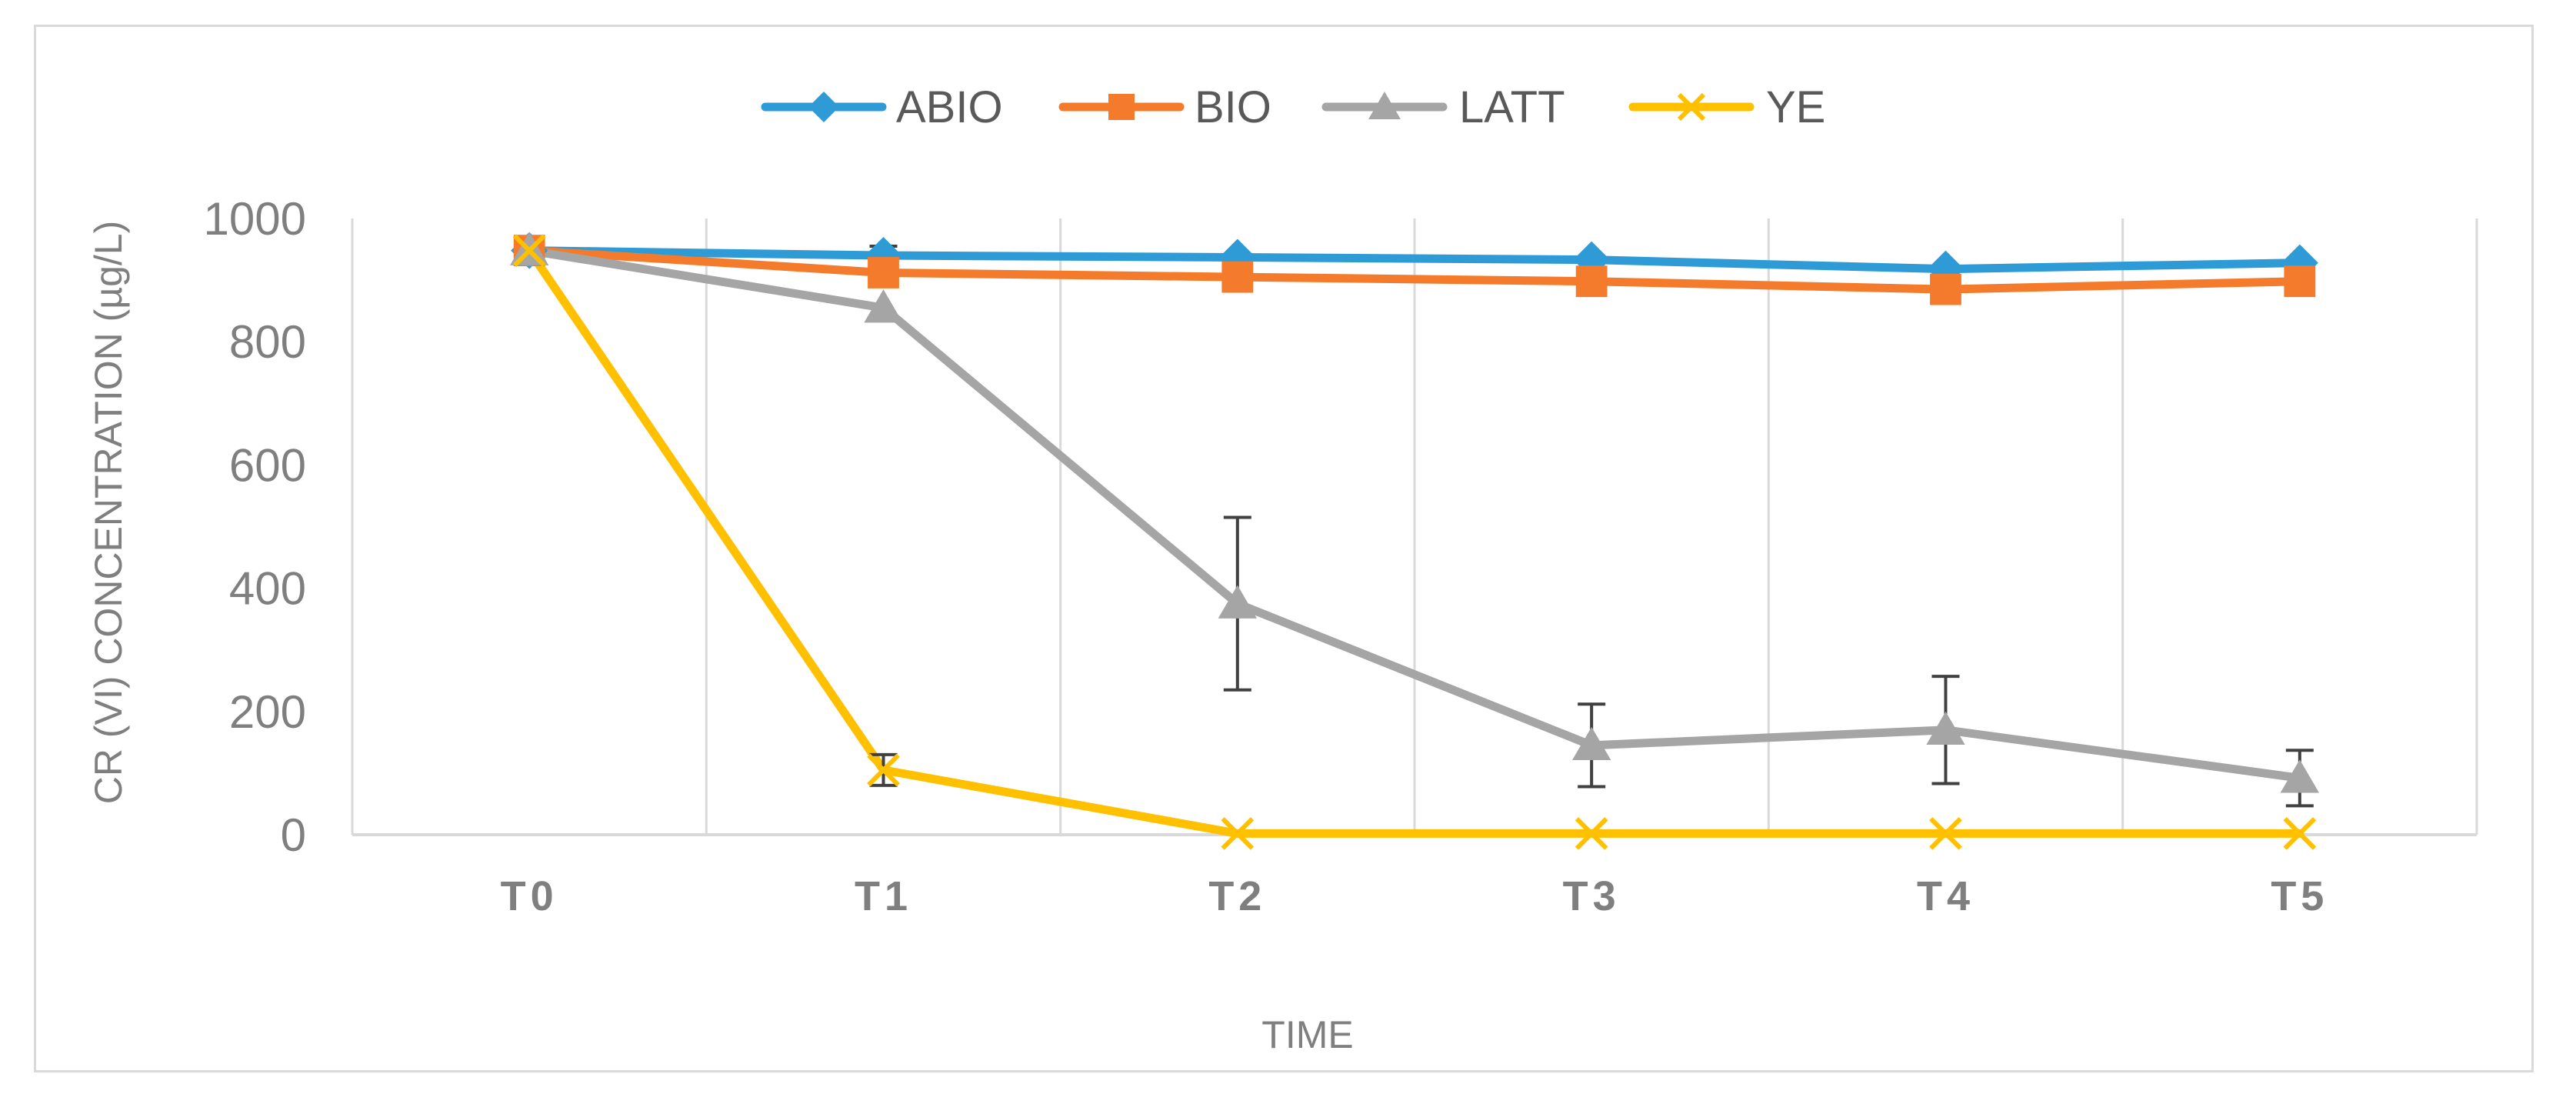  Describe the element at coordinates (1233, 107) in the screenshot. I see `legend-label: BIO` at that location.